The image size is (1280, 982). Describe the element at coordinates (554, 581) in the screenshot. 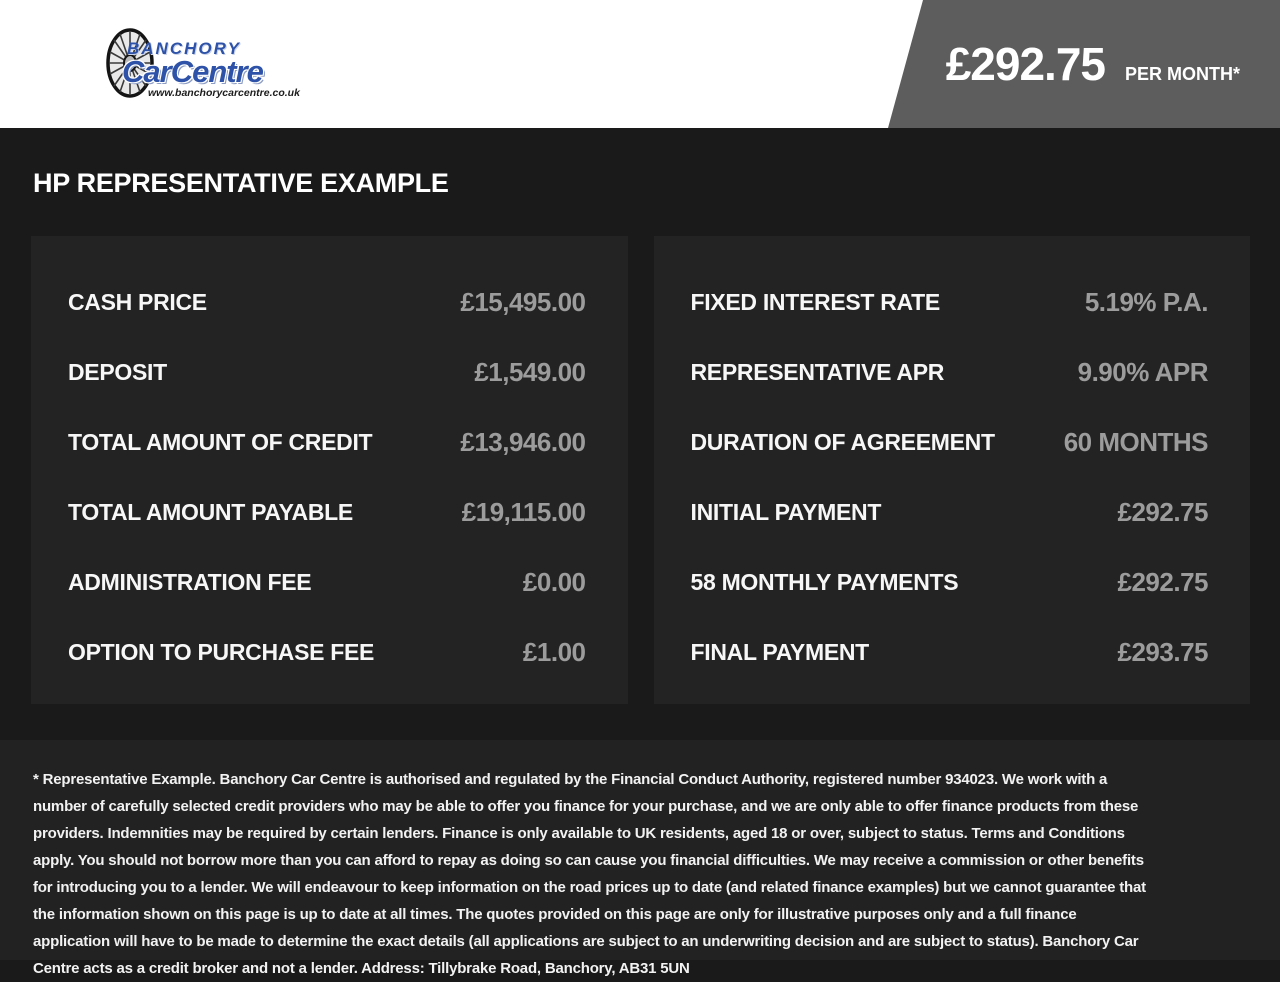

I see `finance-value: £0.00` at that location.